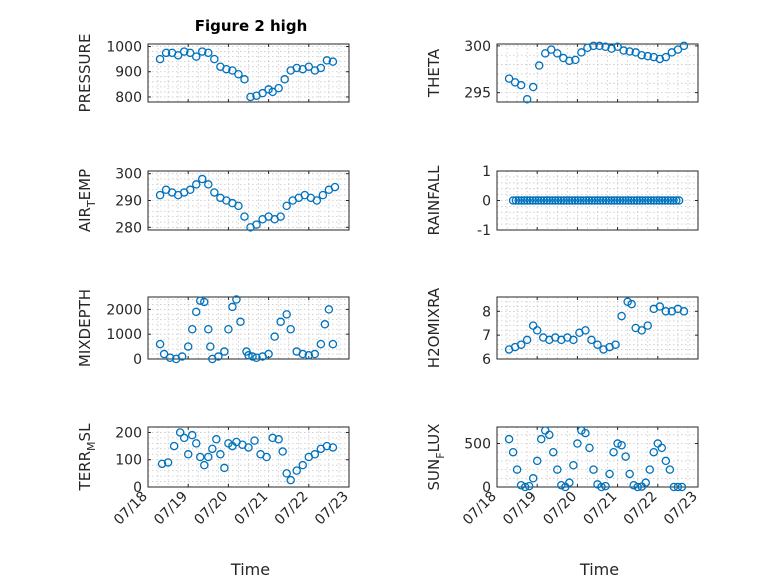 Image resolution: width=778 pixels, height=583 pixels. I want to click on y-tick-label: 7, so click(486, 336).